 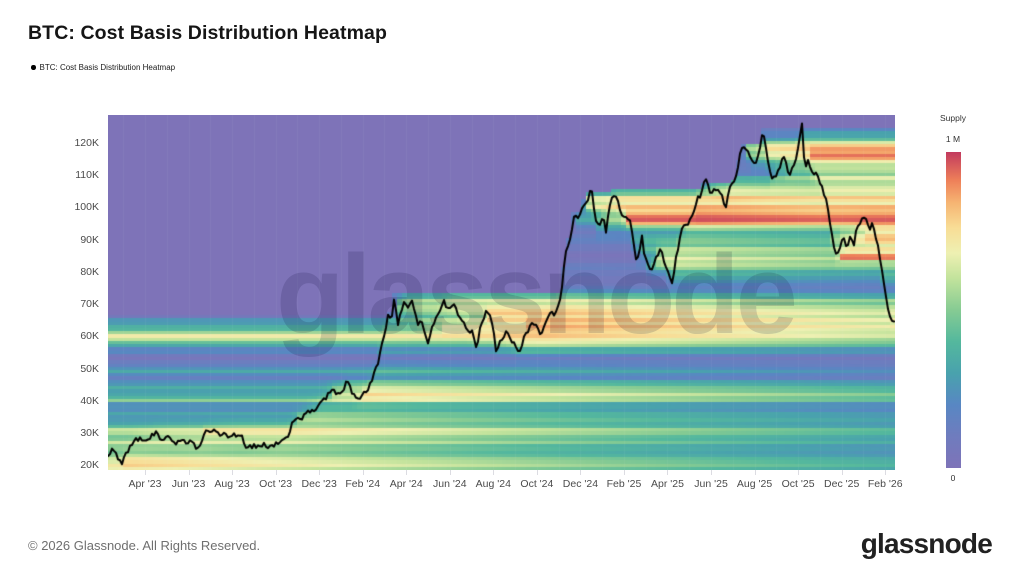 I want to click on y-tick-label: 110K, so click(x=87, y=175).